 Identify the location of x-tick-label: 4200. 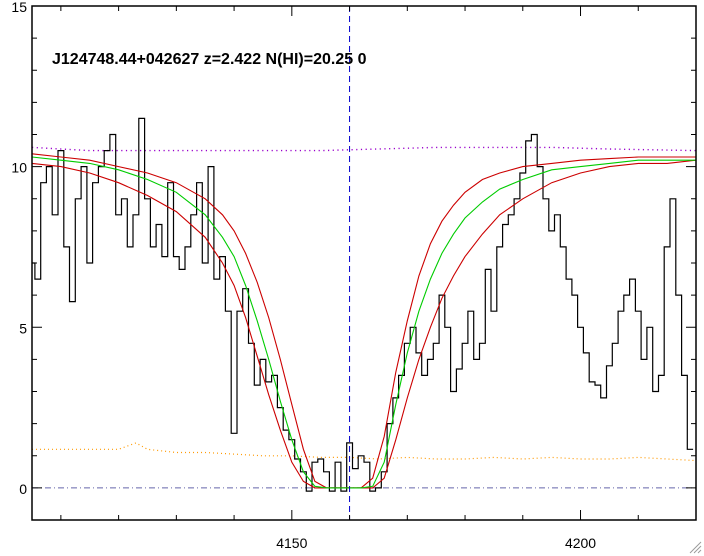
(580, 543).